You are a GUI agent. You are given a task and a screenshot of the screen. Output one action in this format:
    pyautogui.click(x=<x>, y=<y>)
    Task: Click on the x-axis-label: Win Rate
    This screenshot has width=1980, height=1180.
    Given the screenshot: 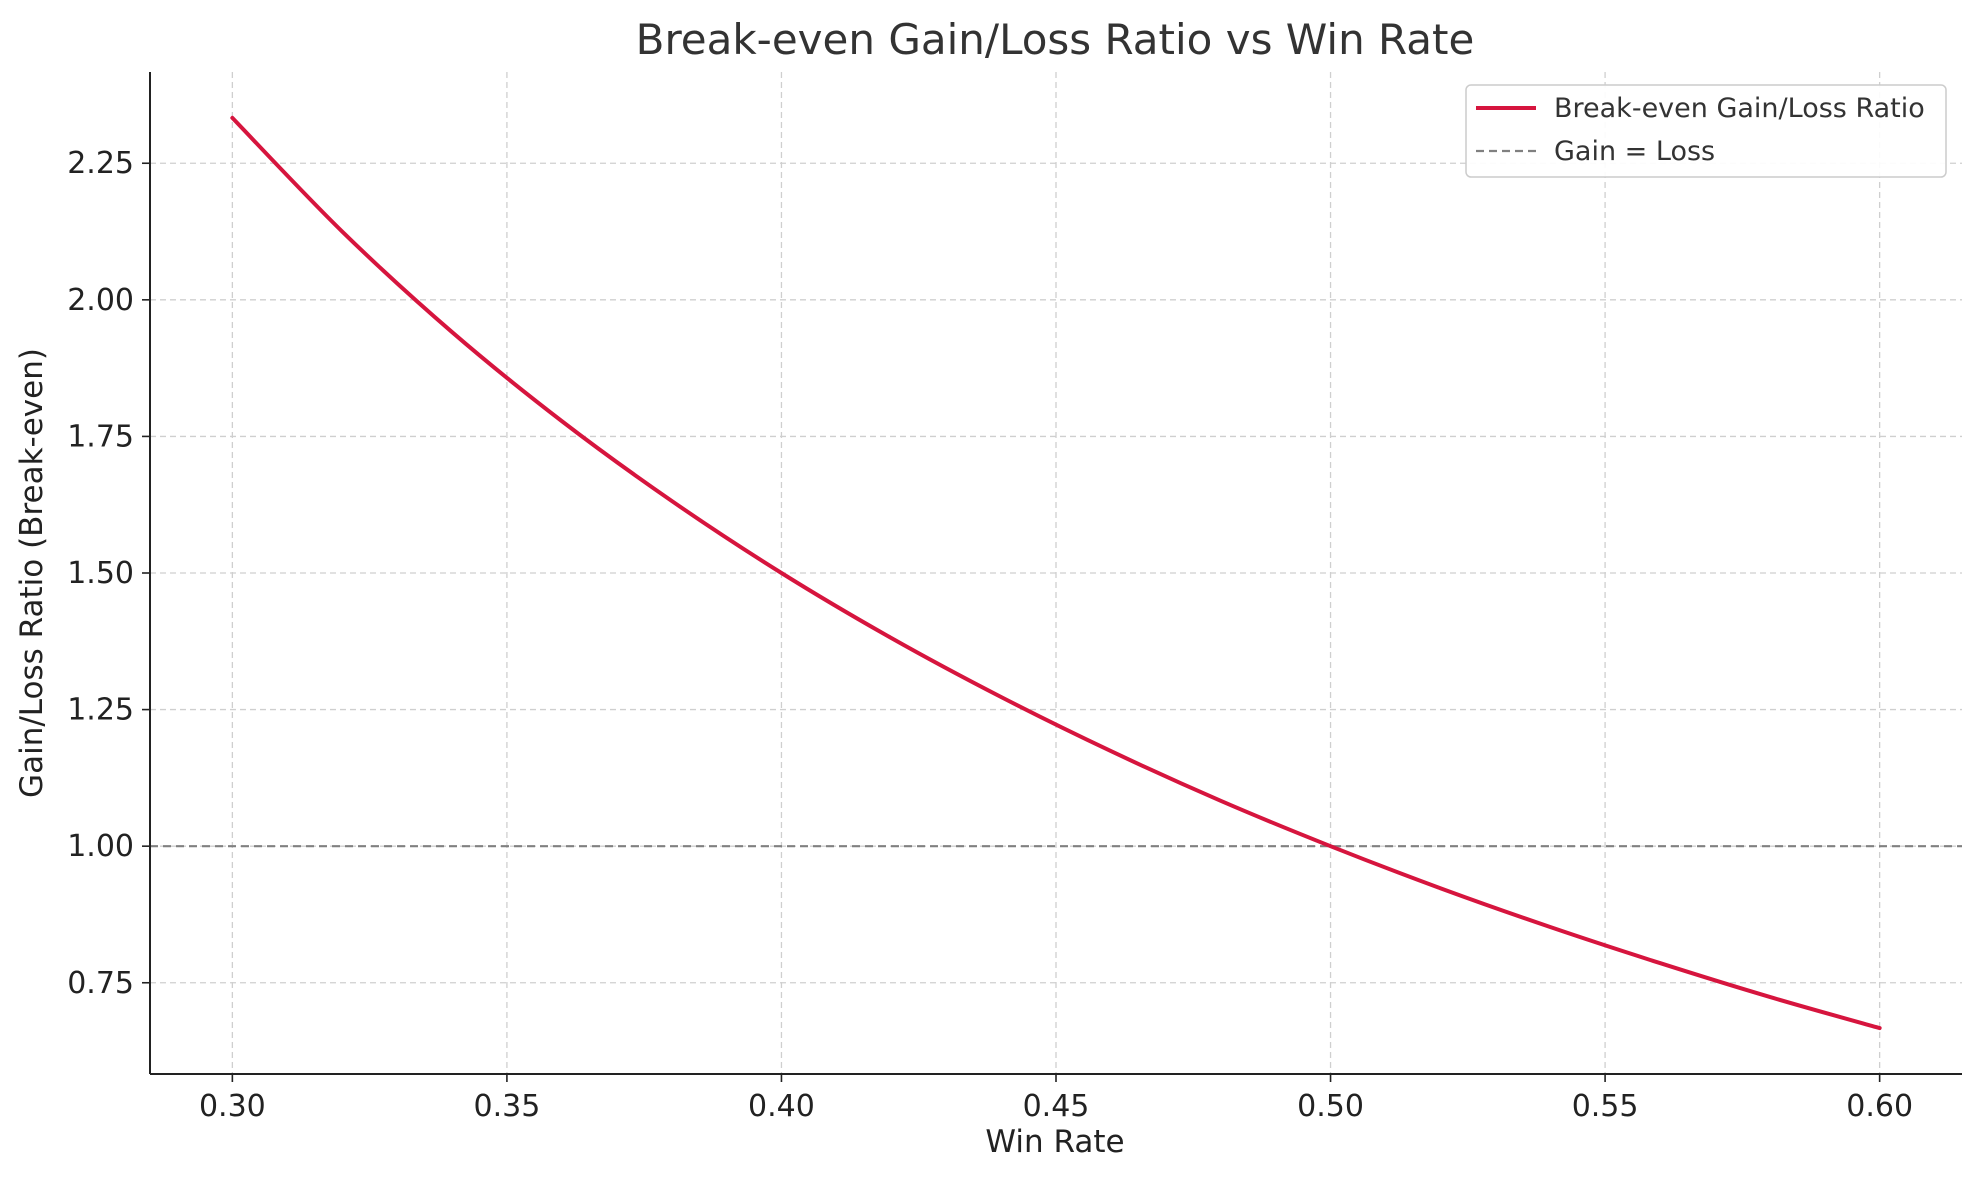 What is the action you would take?
    pyautogui.click(x=1054, y=1142)
    